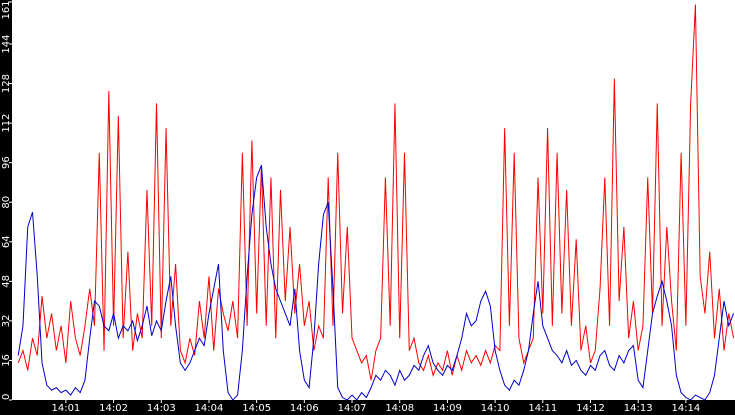 Image resolution: width=735 pixels, height=415 pixels. I want to click on x-tick-label: 14:05, so click(256, 408).